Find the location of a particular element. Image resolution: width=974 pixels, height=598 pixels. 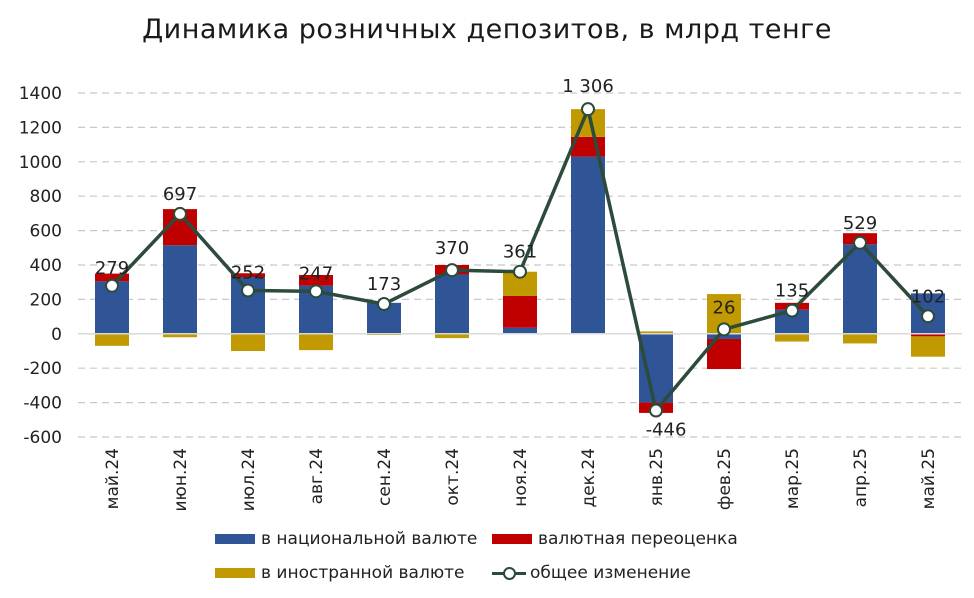

data-label: 370 is located at coordinates (452, 248).